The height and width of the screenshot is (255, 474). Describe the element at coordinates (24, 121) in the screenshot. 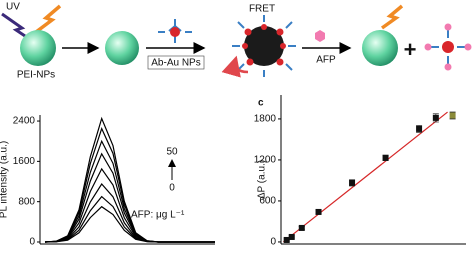

I see `y-tick-label: 2400` at that location.